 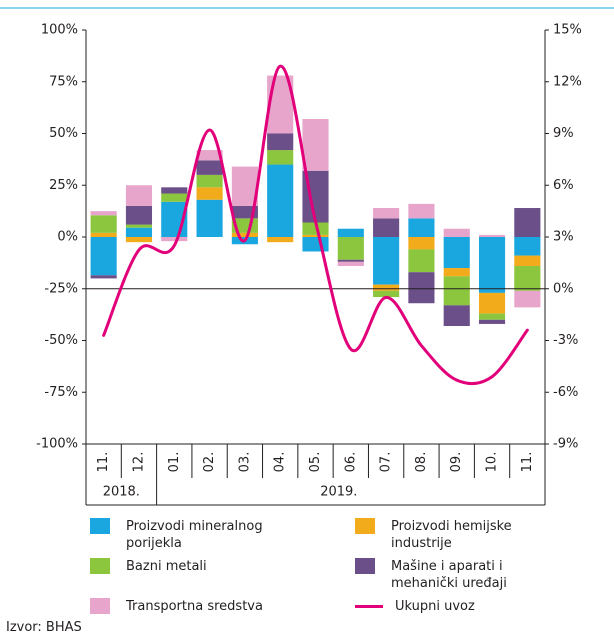 What do you see at coordinates (449, 575) in the screenshot?
I see `legend-label: Mašine i aparati i mehanički uređaji` at bounding box center [449, 575].